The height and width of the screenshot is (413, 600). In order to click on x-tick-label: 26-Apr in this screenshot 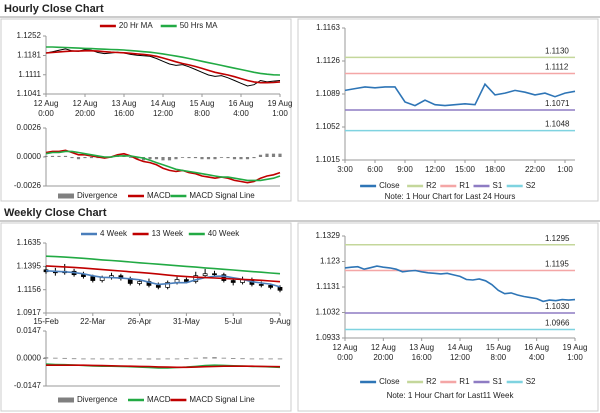, I will do `click(140, 321)`.